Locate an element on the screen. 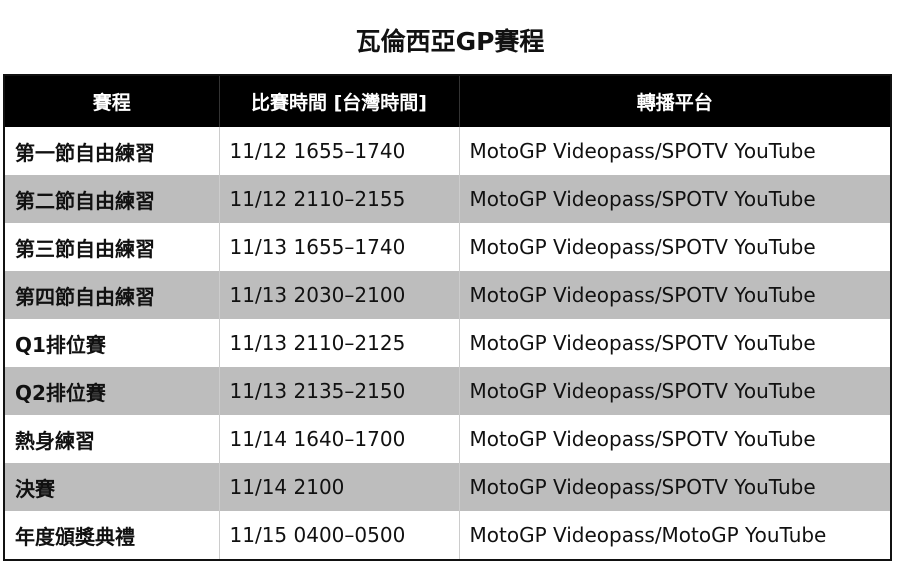 This screenshot has width=900, height=564. cell-time: 11/13 2110–2125 is located at coordinates (339, 343).